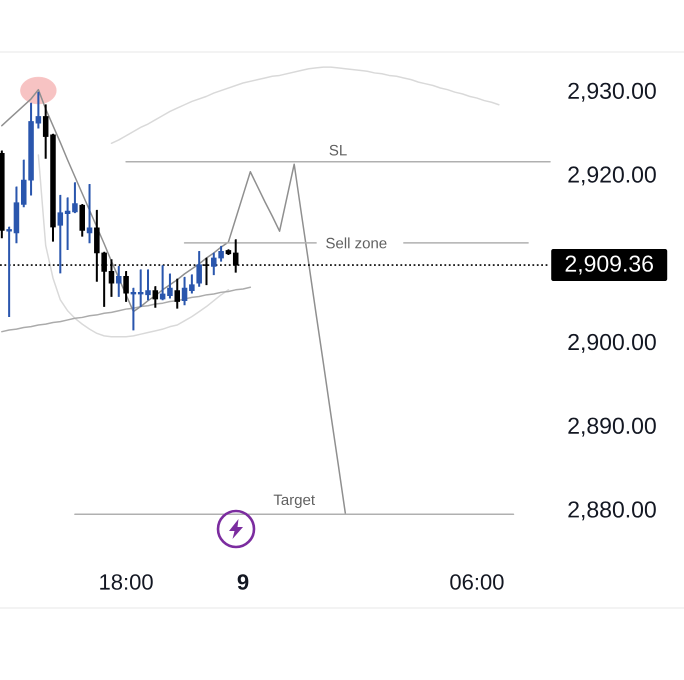 Image resolution: width=684 pixels, height=680 pixels. What do you see at coordinates (356, 242) in the screenshot?
I see `series-label: Sell zone` at bounding box center [356, 242].